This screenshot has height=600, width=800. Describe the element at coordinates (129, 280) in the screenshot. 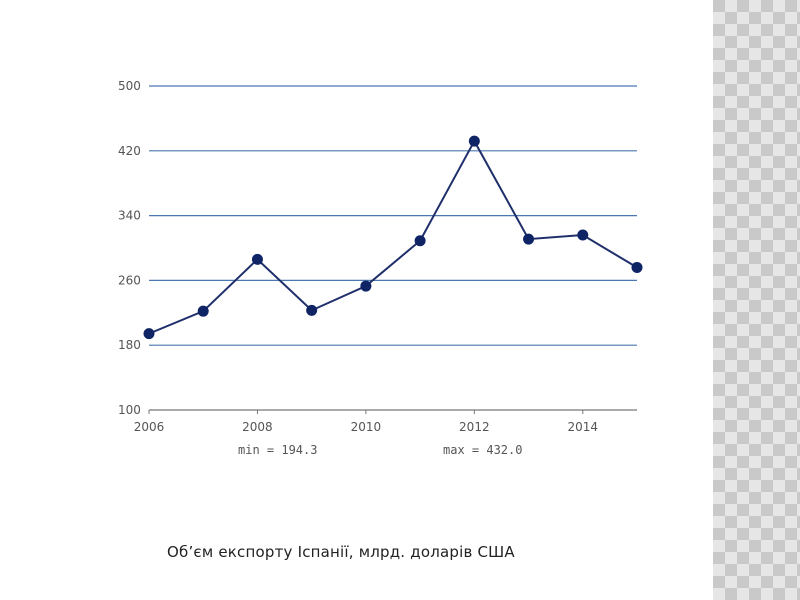

I see `y-tick-label: 260` at that location.